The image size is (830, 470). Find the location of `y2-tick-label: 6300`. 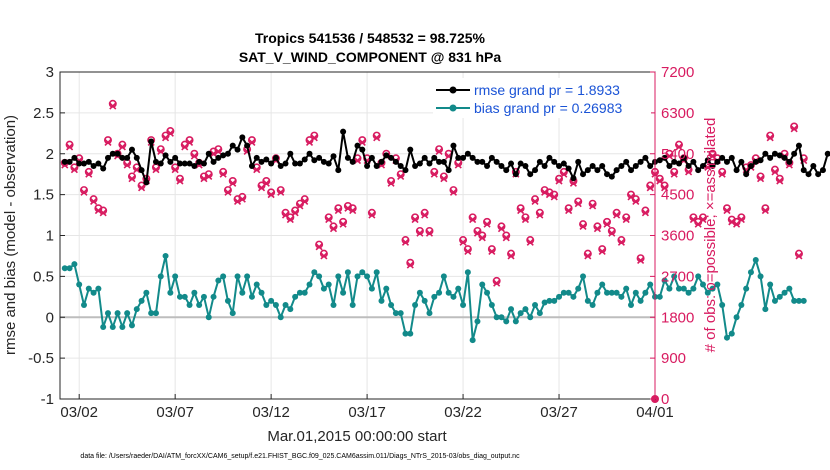

y2-tick-label: 6300 is located at coordinates (677, 113).